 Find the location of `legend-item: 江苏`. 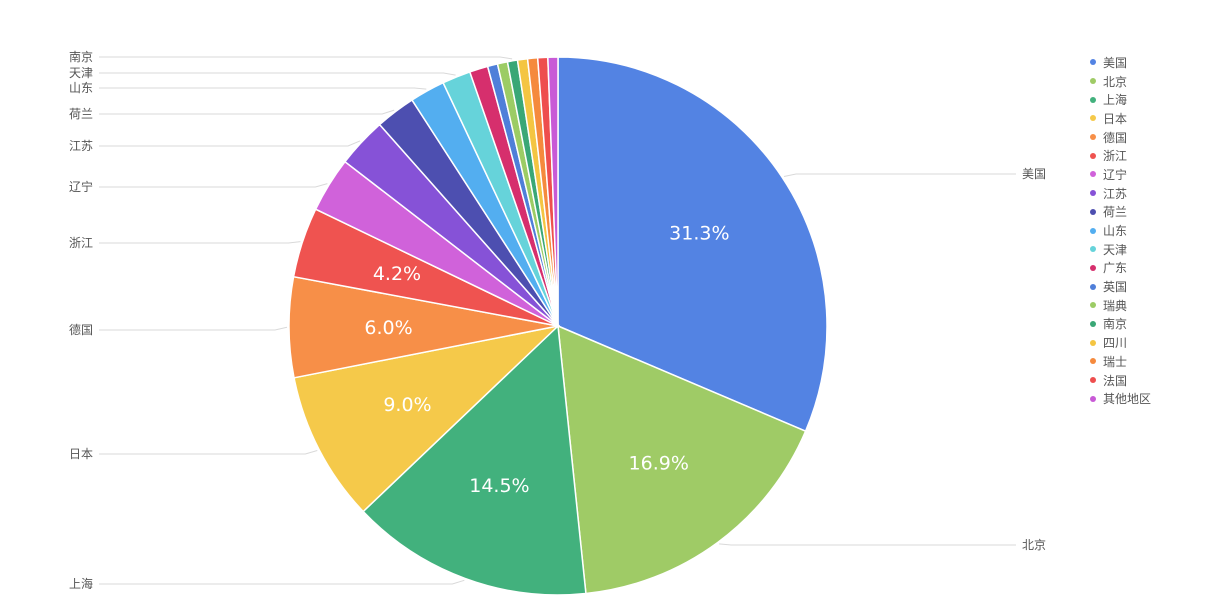

legend-item: 江苏 is located at coordinates (1120, 193).